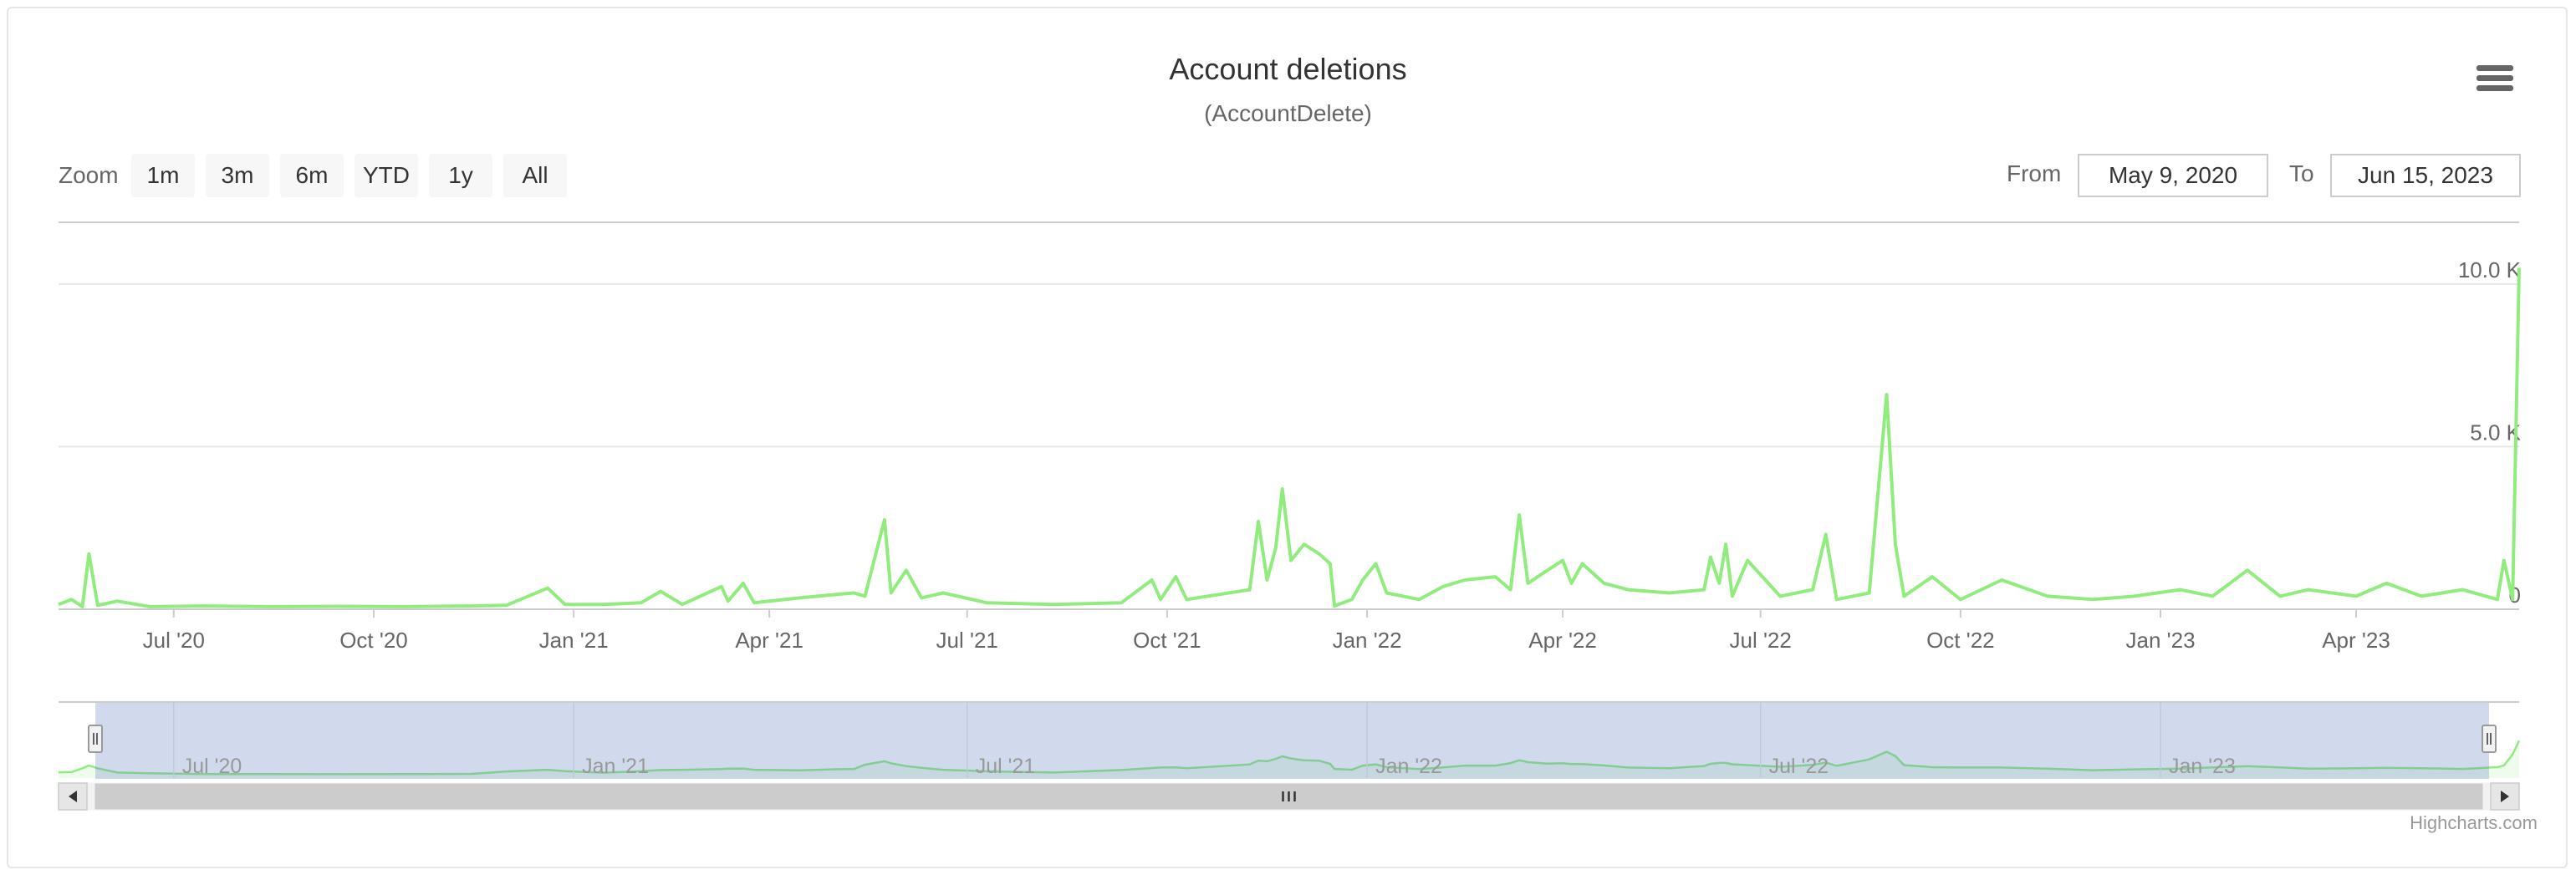  What do you see at coordinates (1799, 766) in the screenshot?
I see `navigator-tick-label: Jul '22` at bounding box center [1799, 766].